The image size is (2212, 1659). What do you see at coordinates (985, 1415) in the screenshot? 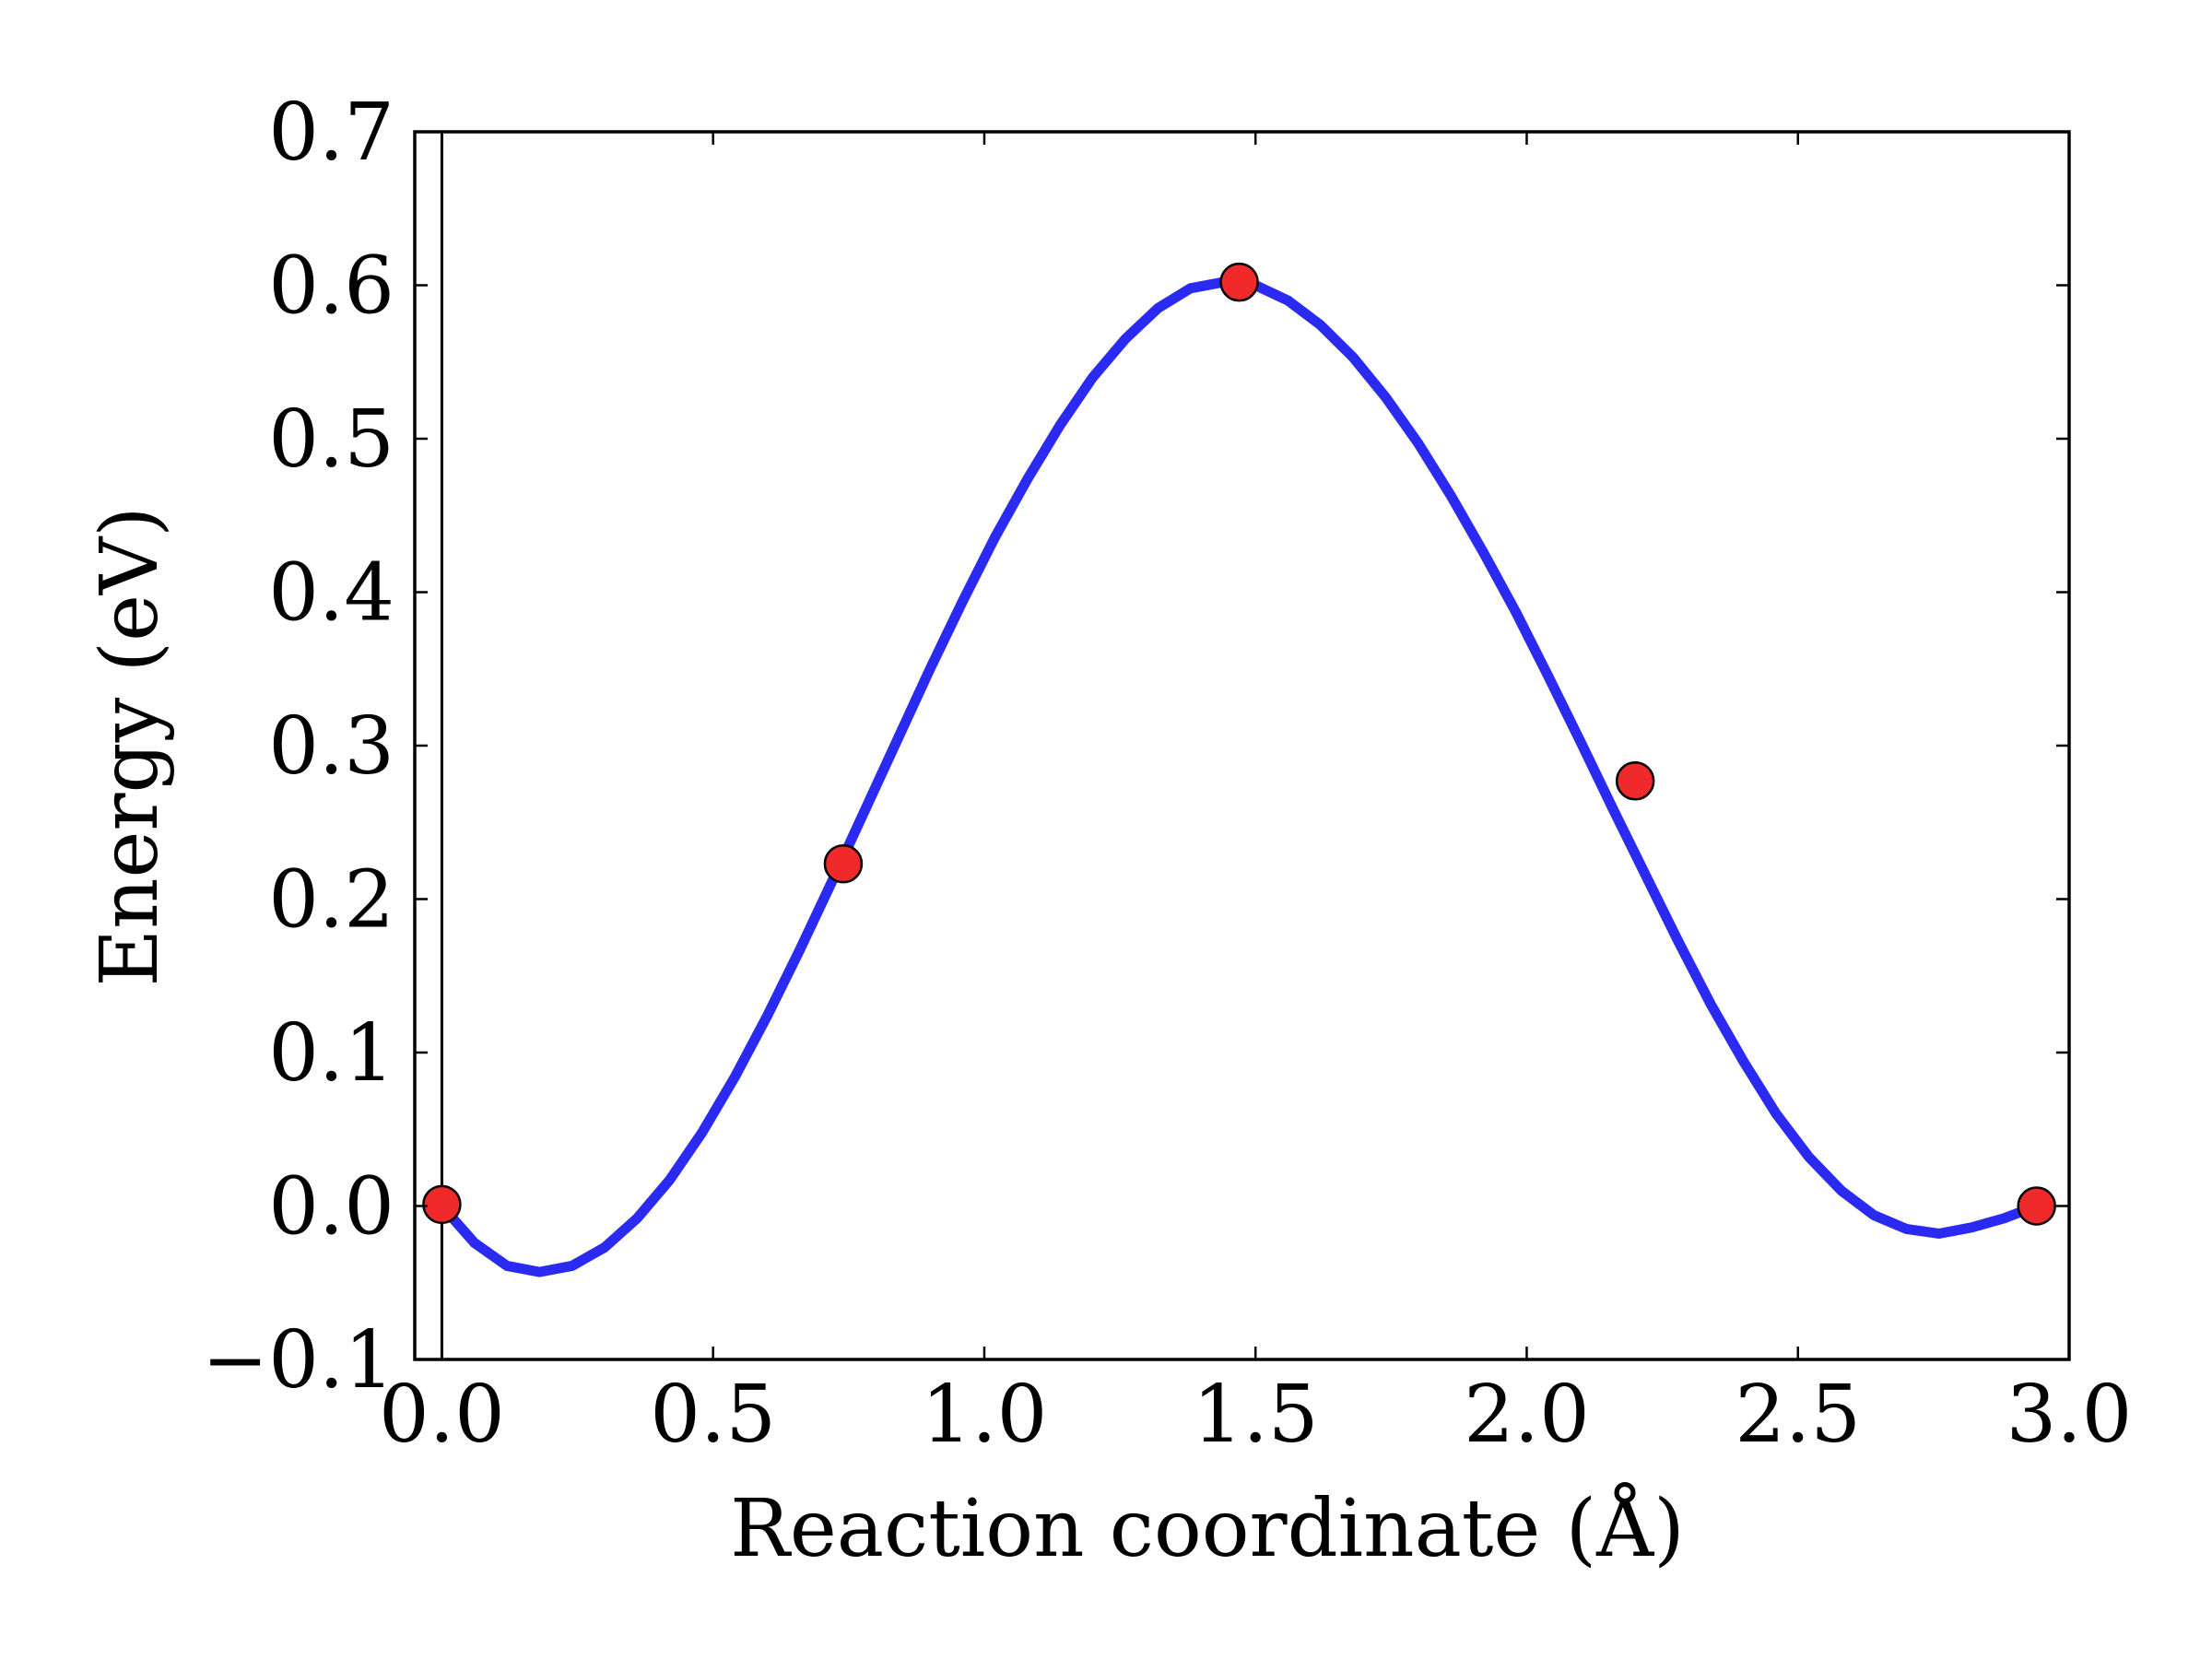
I see `x-tick-label: 1.0` at bounding box center [985, 1415].